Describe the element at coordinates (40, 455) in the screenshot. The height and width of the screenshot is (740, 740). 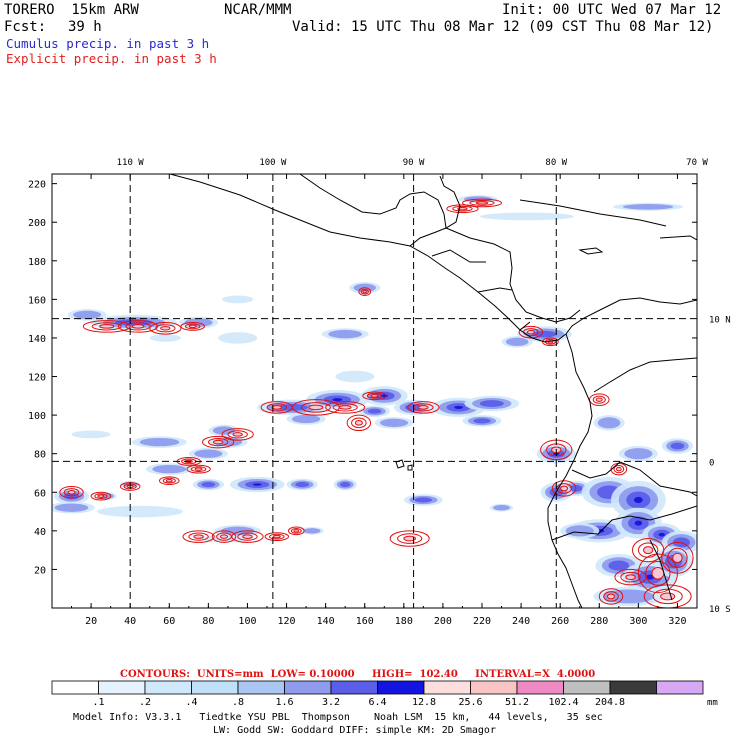
I see `y-tick-label: 80` at that location.